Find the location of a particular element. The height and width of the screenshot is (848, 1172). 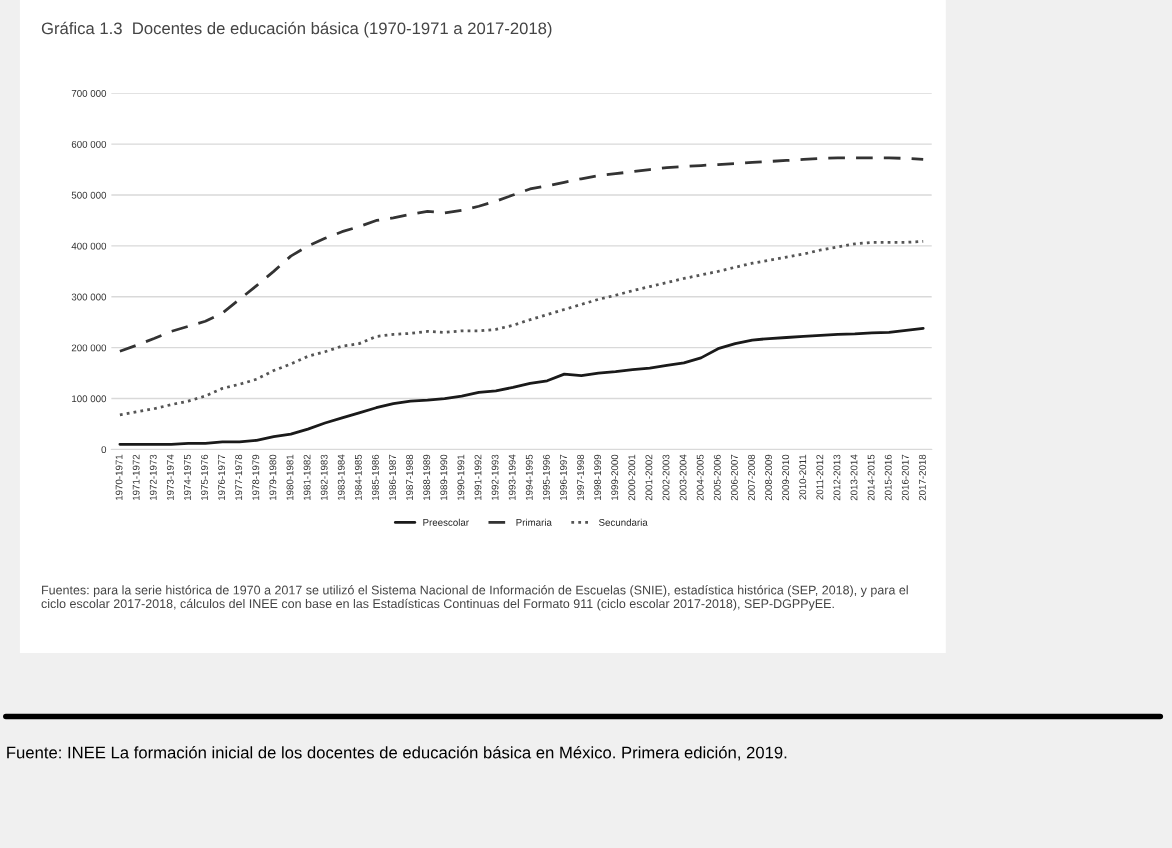

x-tick-label: 1995-1996 is located at coordinates (546, 477).